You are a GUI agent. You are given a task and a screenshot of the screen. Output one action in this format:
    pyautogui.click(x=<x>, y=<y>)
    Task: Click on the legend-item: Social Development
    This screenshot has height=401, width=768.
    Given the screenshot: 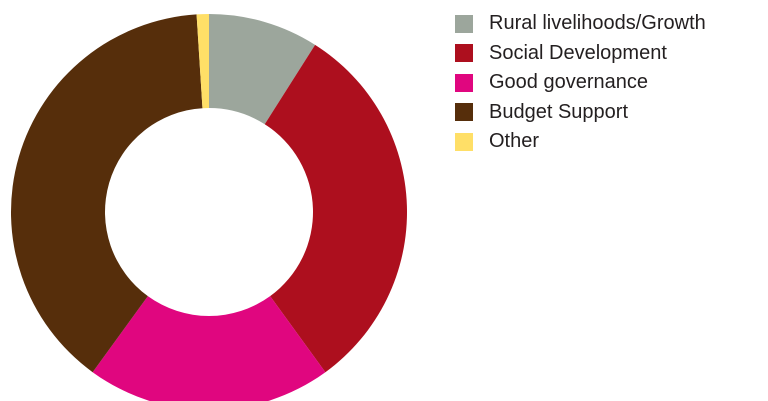 What is the action you would take?
    pyautogui.click(x=580, y=54)
    